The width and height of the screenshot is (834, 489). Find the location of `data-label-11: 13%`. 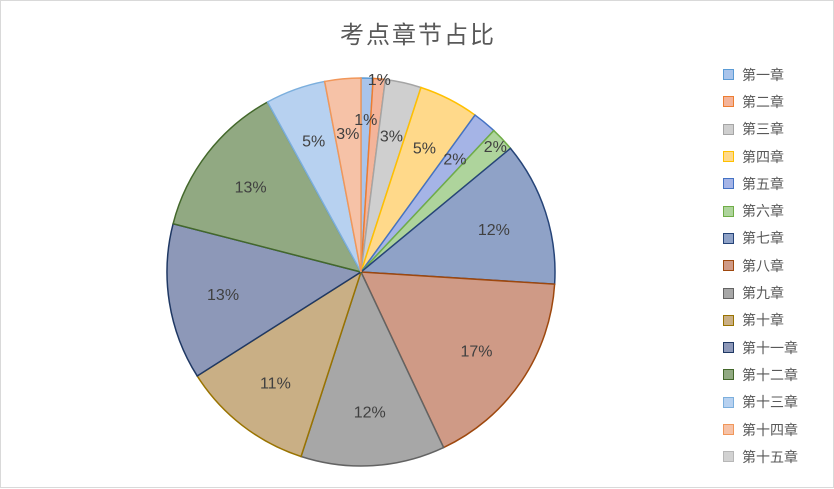

data-label-11: 13% is located at coordinates (223, 295).